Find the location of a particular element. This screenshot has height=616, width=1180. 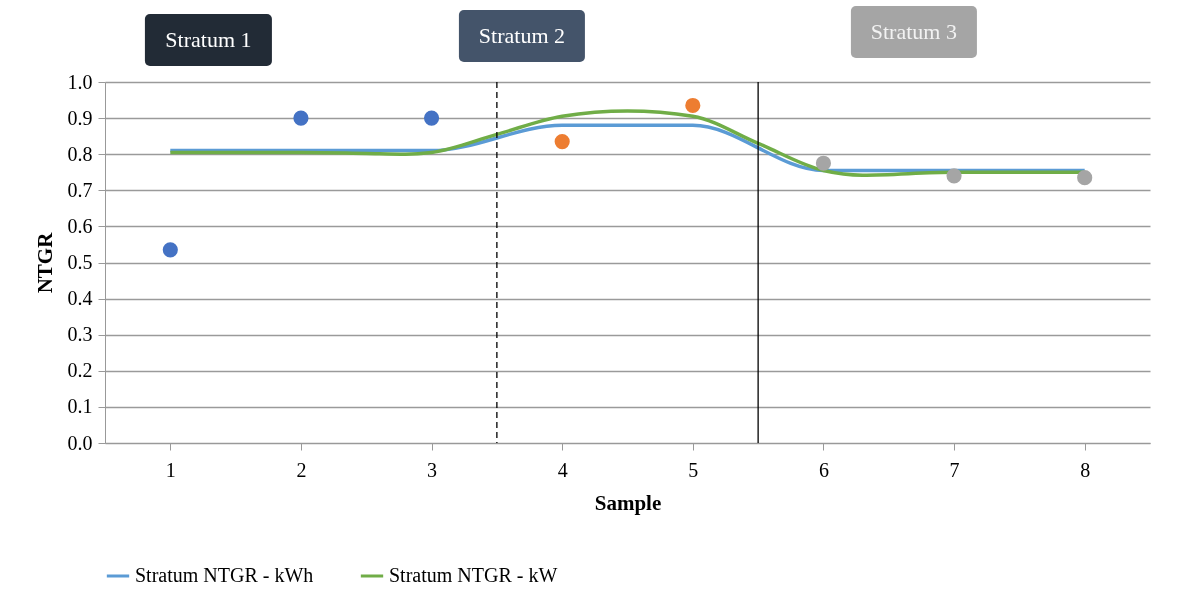

legend-label: Stratum NTGR - kWh is located at coordinates (224, 575).